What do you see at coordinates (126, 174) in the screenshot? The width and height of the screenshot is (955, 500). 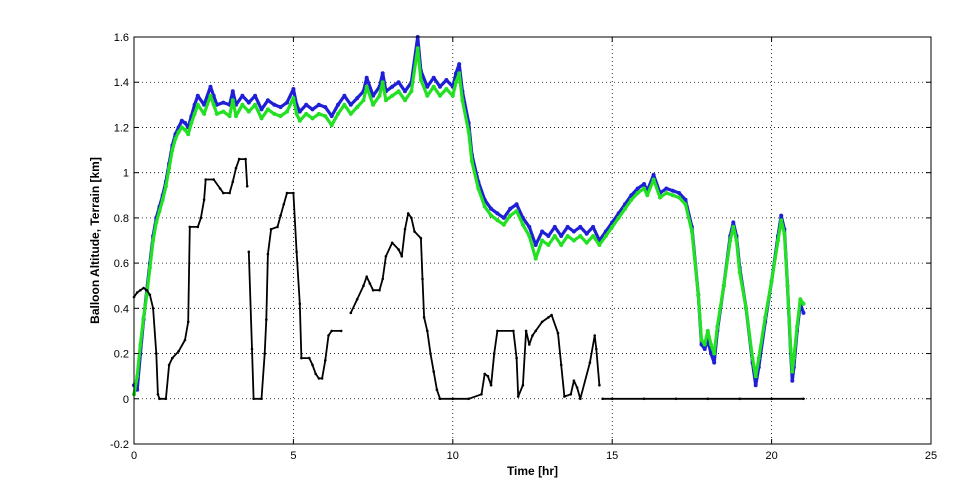 I see `y-tick-label: 1` at bounding box center [126, 174].